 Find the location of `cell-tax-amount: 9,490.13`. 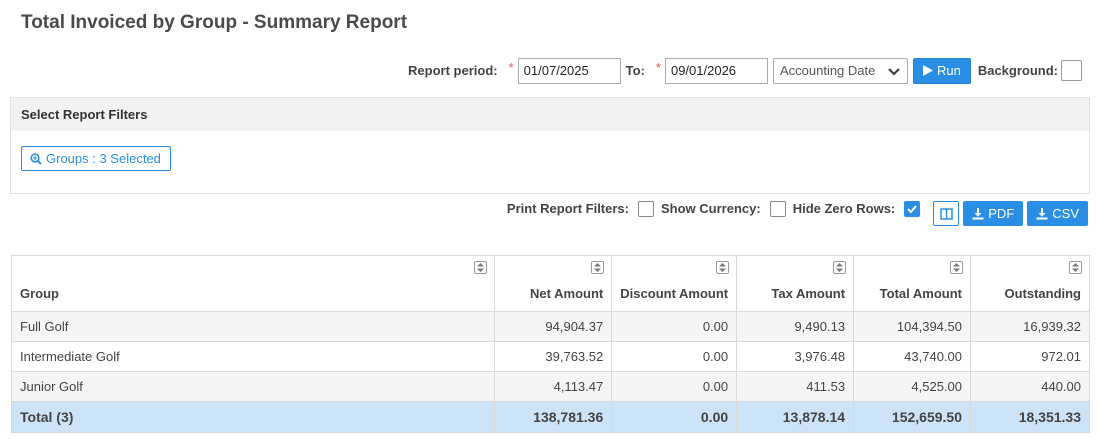

cell-tax-amount: 9,490.13 is located at coordinates (795, 326).